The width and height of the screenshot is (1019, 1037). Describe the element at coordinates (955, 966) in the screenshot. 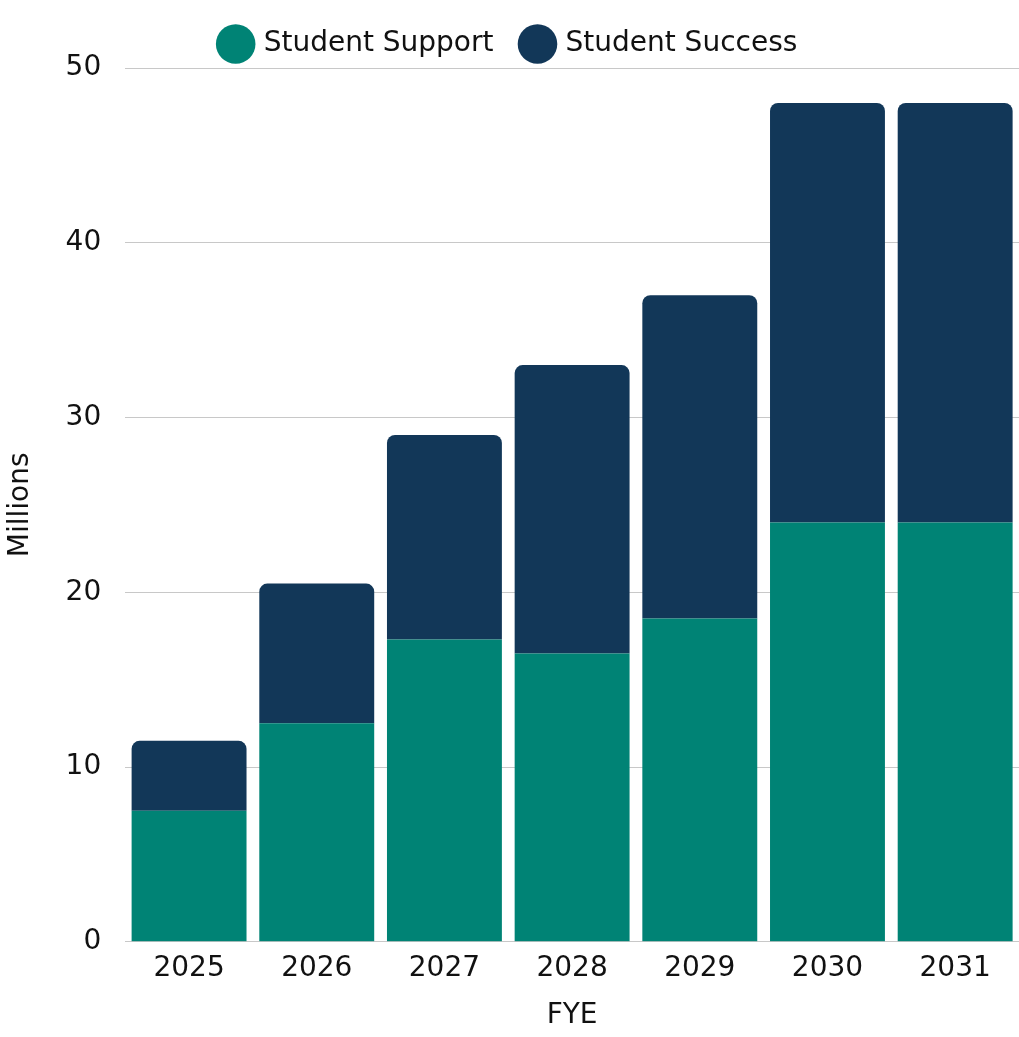

I see `x-tick-label: 2031` at that location.